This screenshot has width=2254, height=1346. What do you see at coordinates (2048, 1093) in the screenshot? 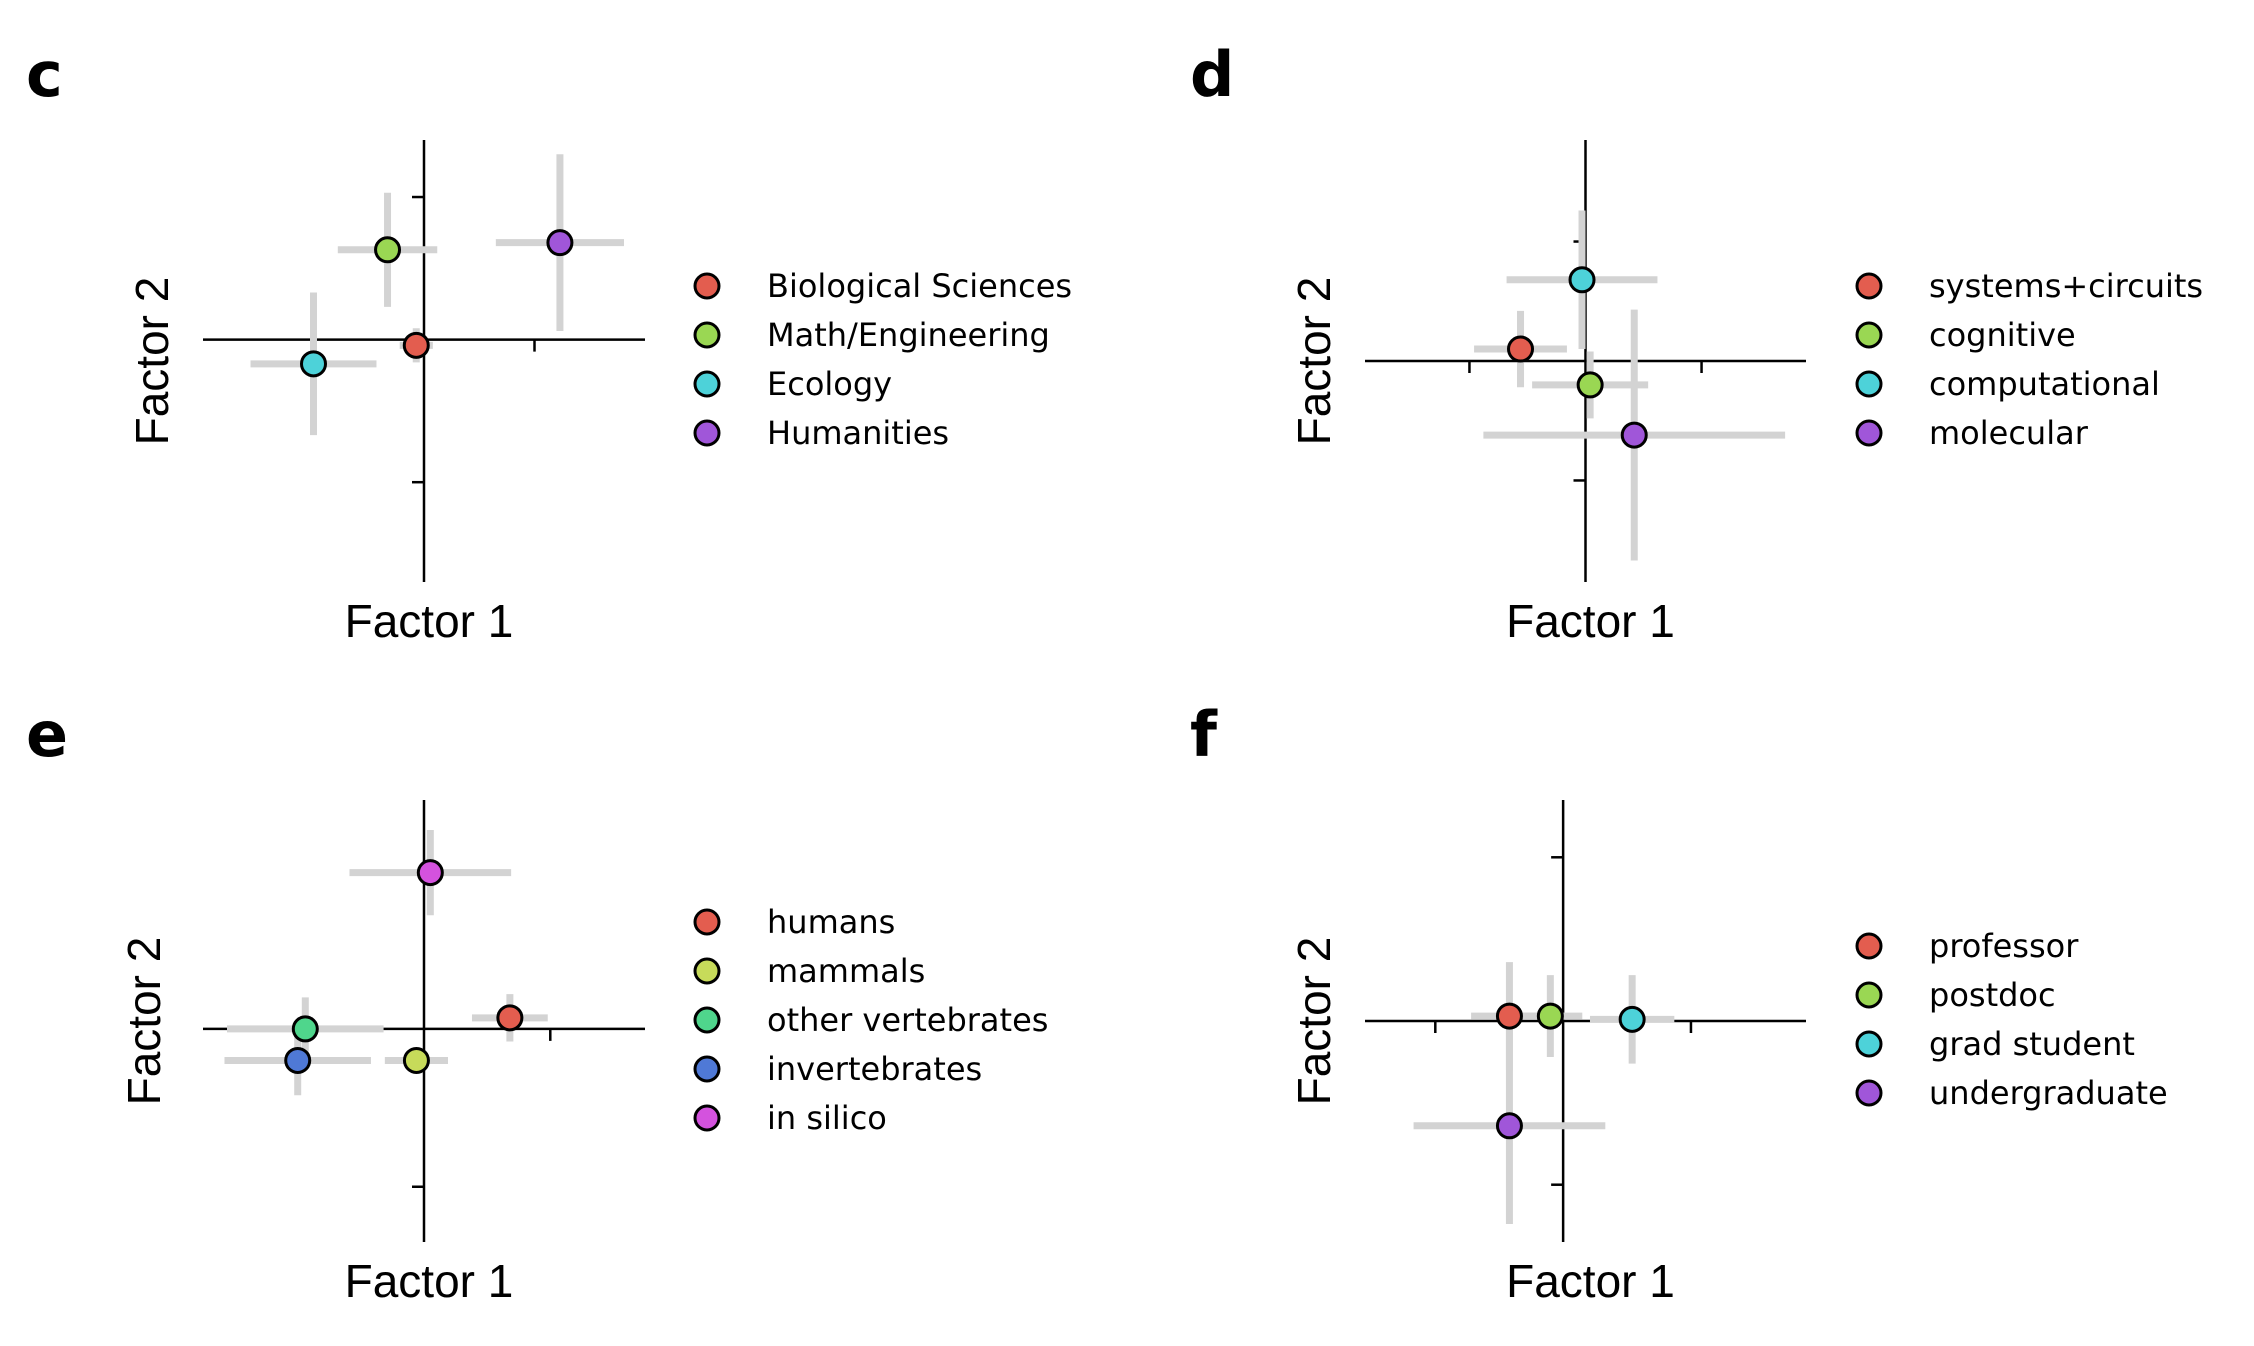
I see `legend-label: undergraduate` at bounding box center [2048, 1093].